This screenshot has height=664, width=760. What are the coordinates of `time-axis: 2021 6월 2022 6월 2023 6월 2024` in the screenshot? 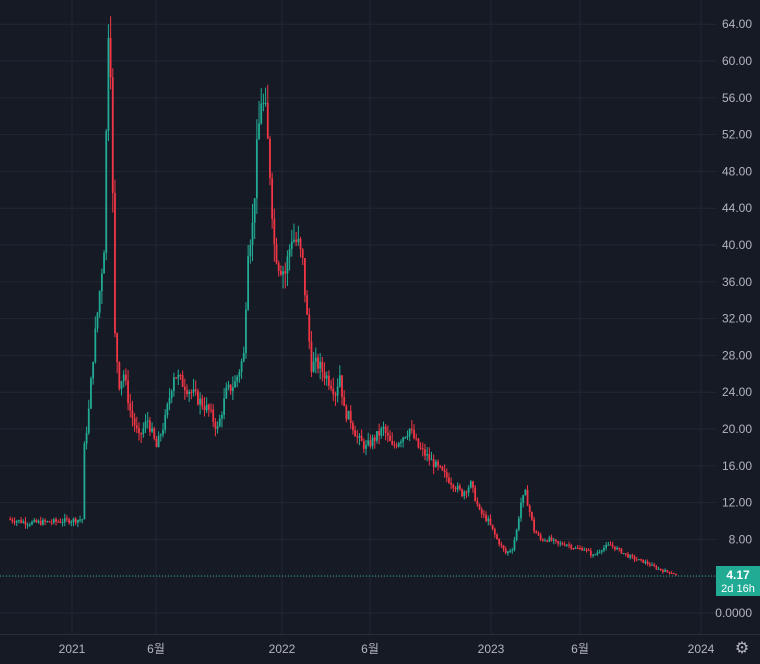 It's located at (387, 649).